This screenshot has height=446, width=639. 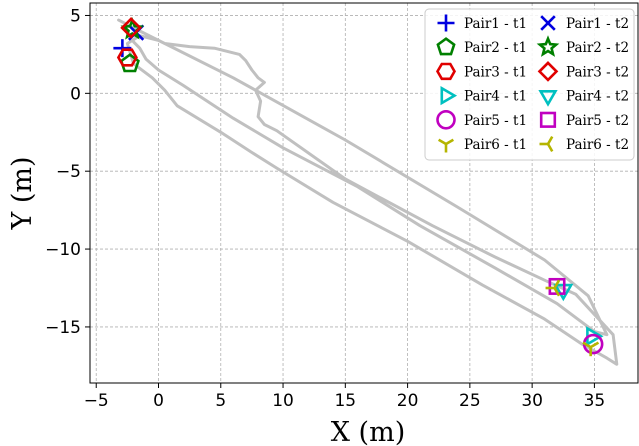 I want to click on legend-entry: Pair2 - t2, so click(x=582, y=46).